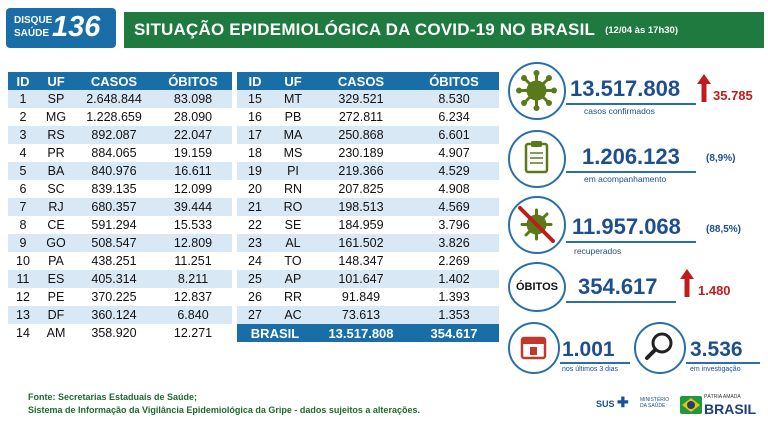  I want to click on cell-id: 10, so click(23, 261).